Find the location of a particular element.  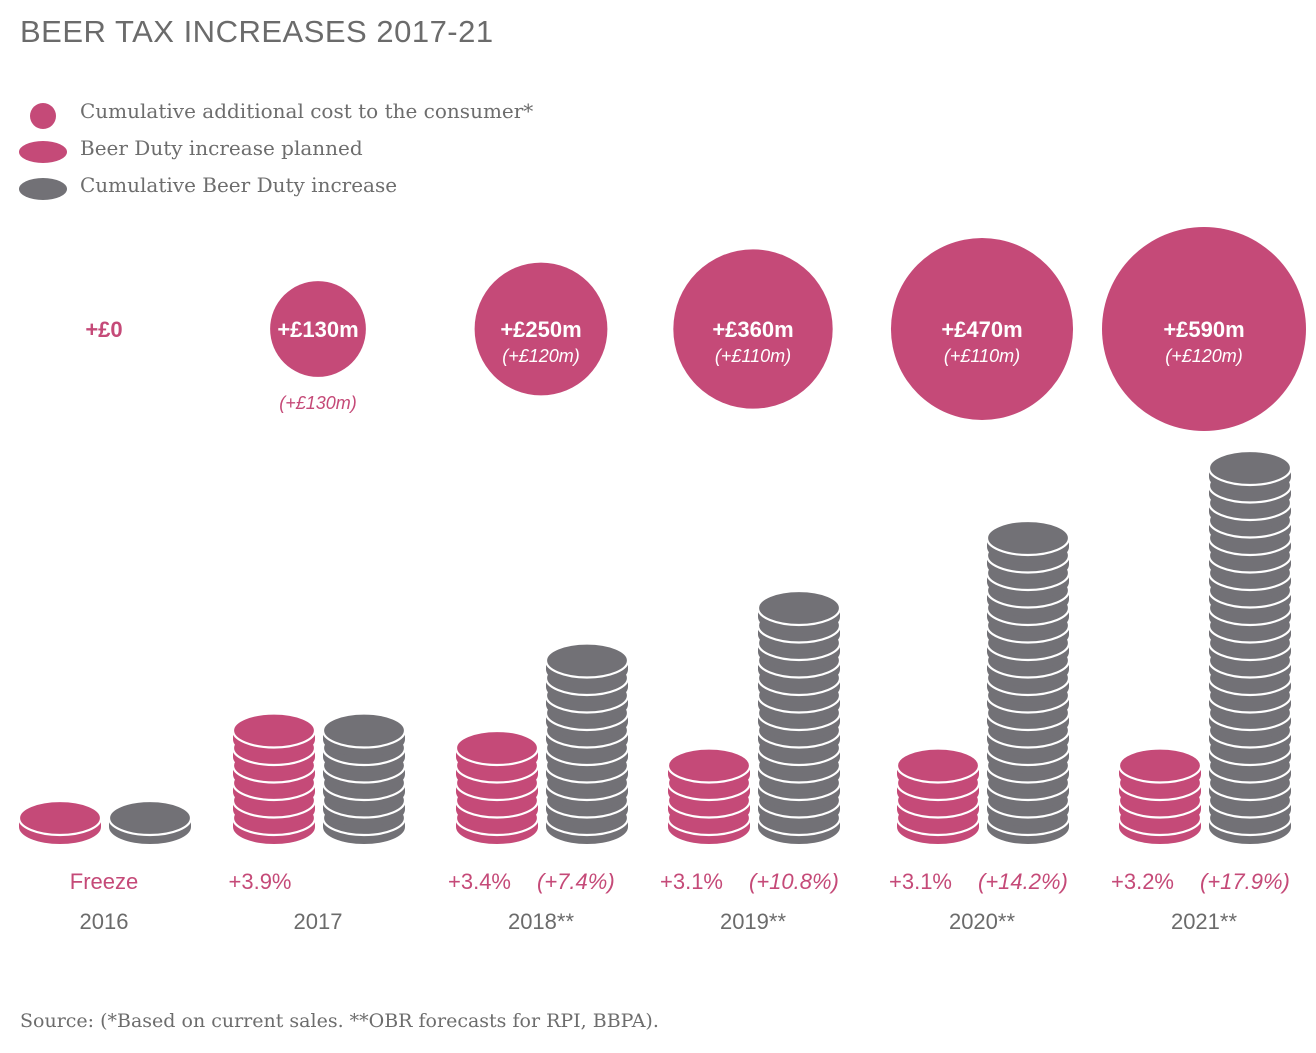

consumer-cost-label: +£0 is located at coordinates (103, 329).